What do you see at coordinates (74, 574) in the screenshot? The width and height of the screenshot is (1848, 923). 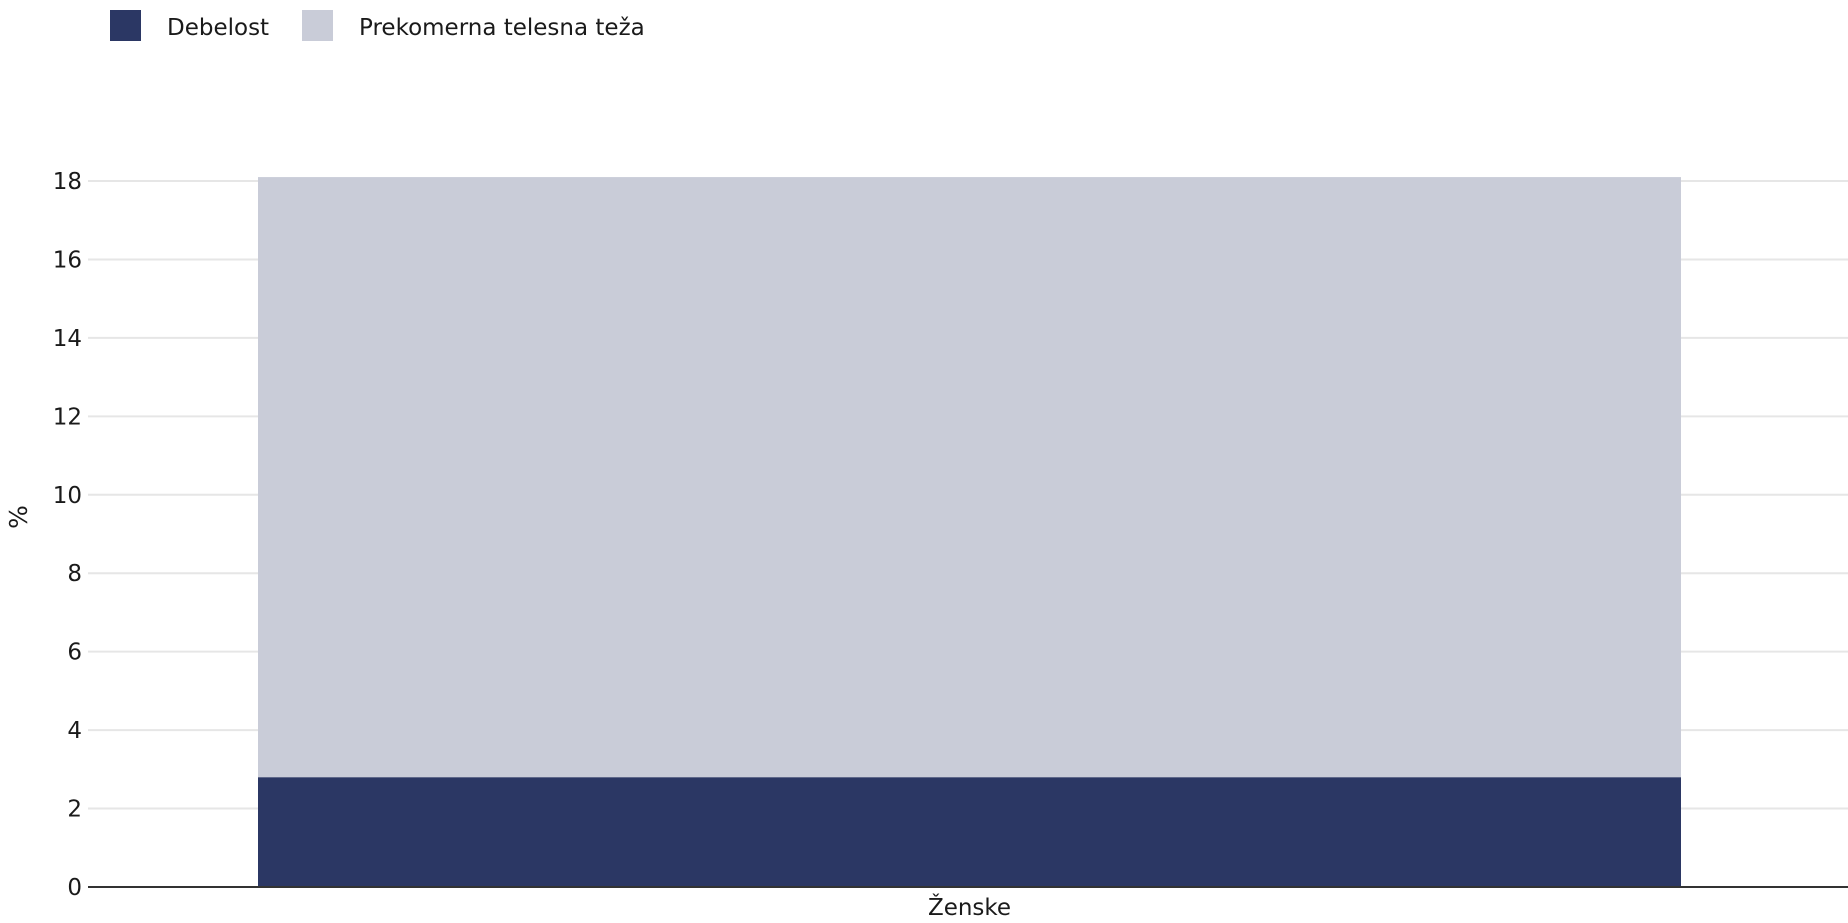 I see `y-tick-label-8: 8` at bounding box center [74, 574].